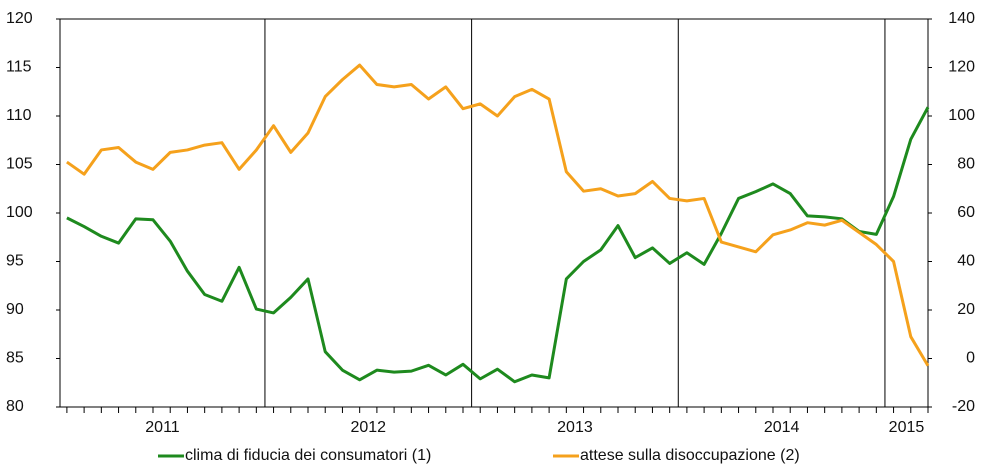  What do you see at coordinates (19, 164) in the screenshot?
I see `y-tick-label: 105` at bounding box center [19, 164].